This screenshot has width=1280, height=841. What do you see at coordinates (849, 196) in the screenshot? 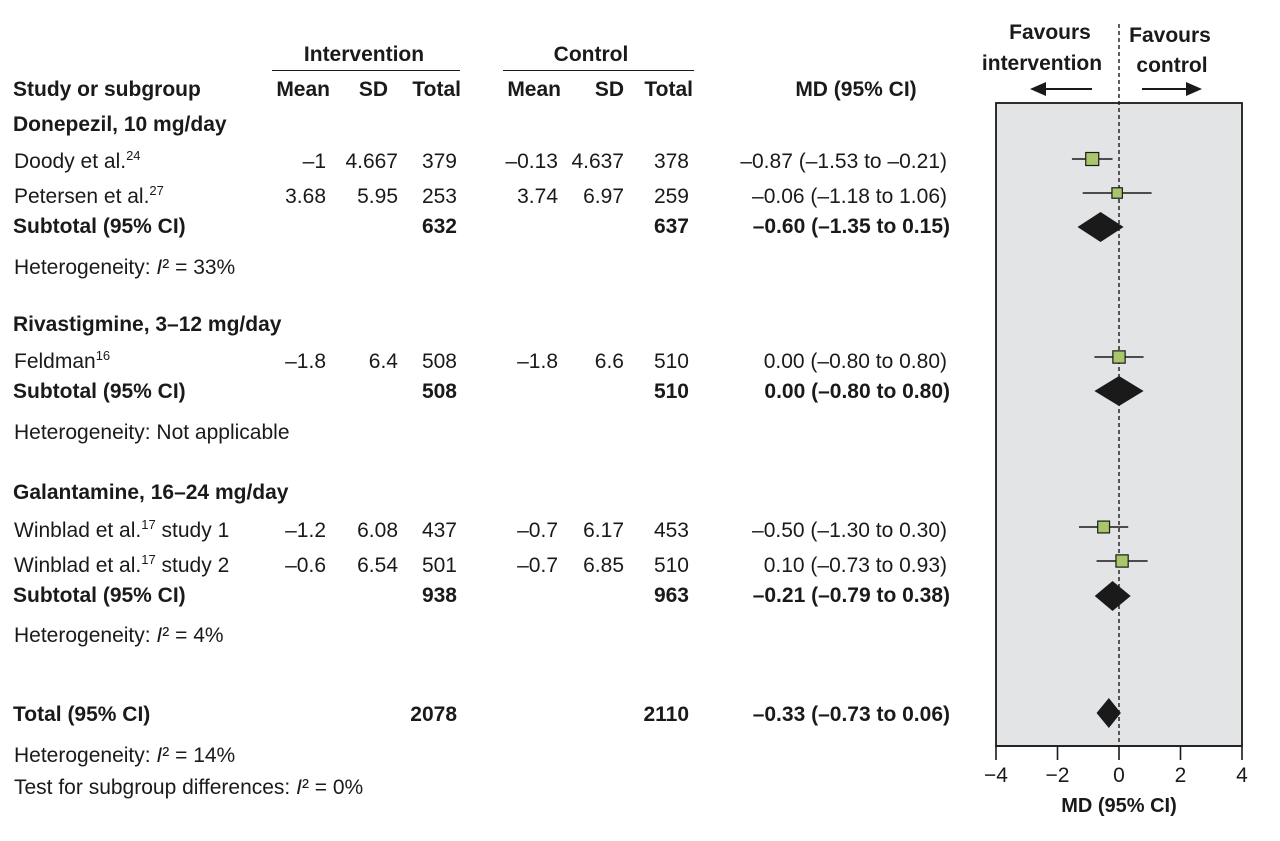
I see `md-value: –0.06 (–1.18 to 1.06)` at bounding box center [849, 196].